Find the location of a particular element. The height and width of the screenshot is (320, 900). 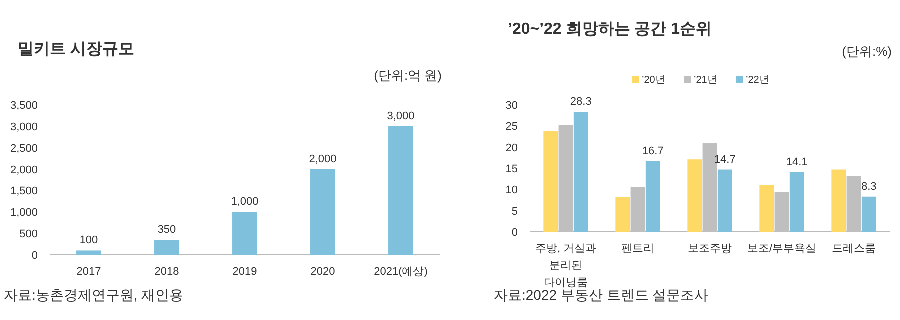

y-tick-label: 1,000 is located at coordinates (24, 213).